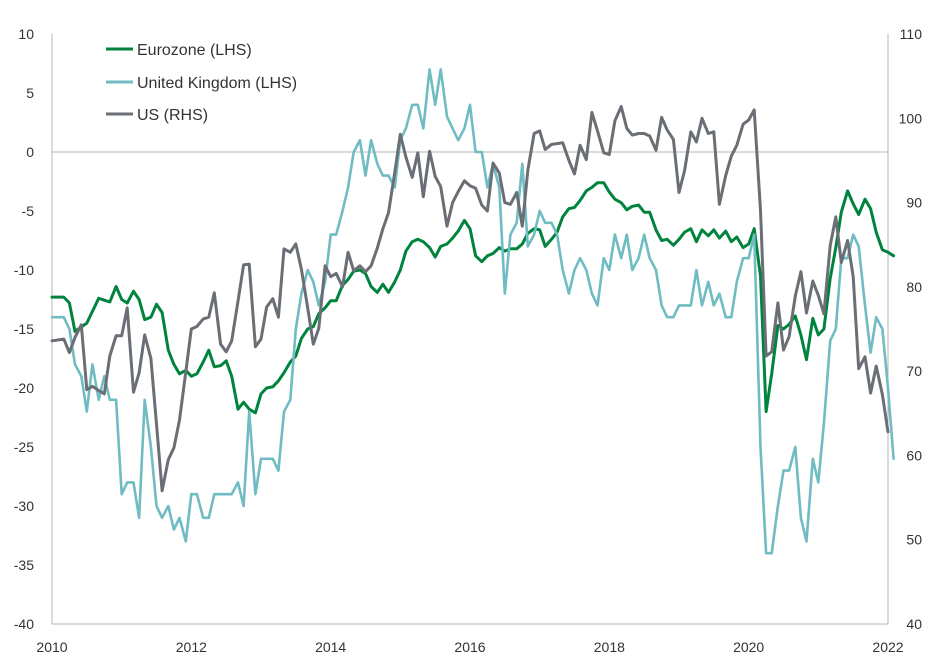  What do you see at coordinates (911, 118) in the screenshot?
I see `y-right-tick-label: 100` at bounding box center [911, 118].